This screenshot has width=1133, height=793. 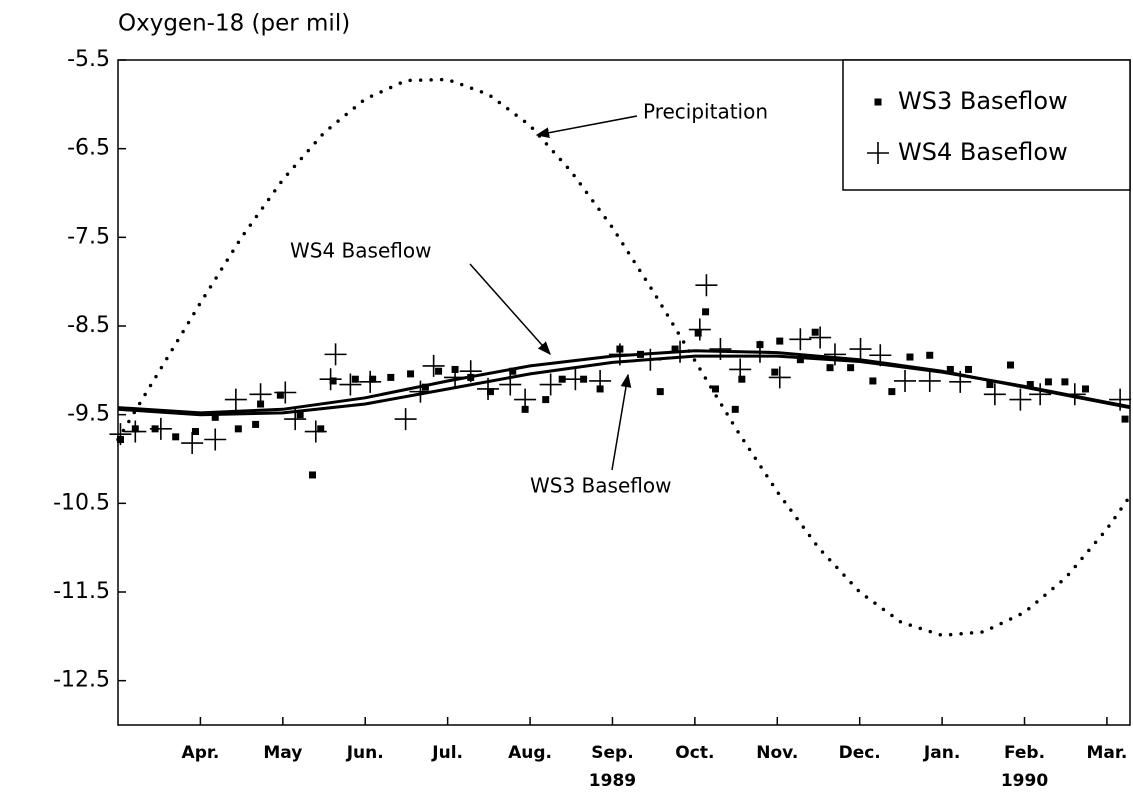 What do you see at coordinates (360, 251) in the screenshot?
I see `annotation: WS4 Baseflow` at bounding box center [360, 251].